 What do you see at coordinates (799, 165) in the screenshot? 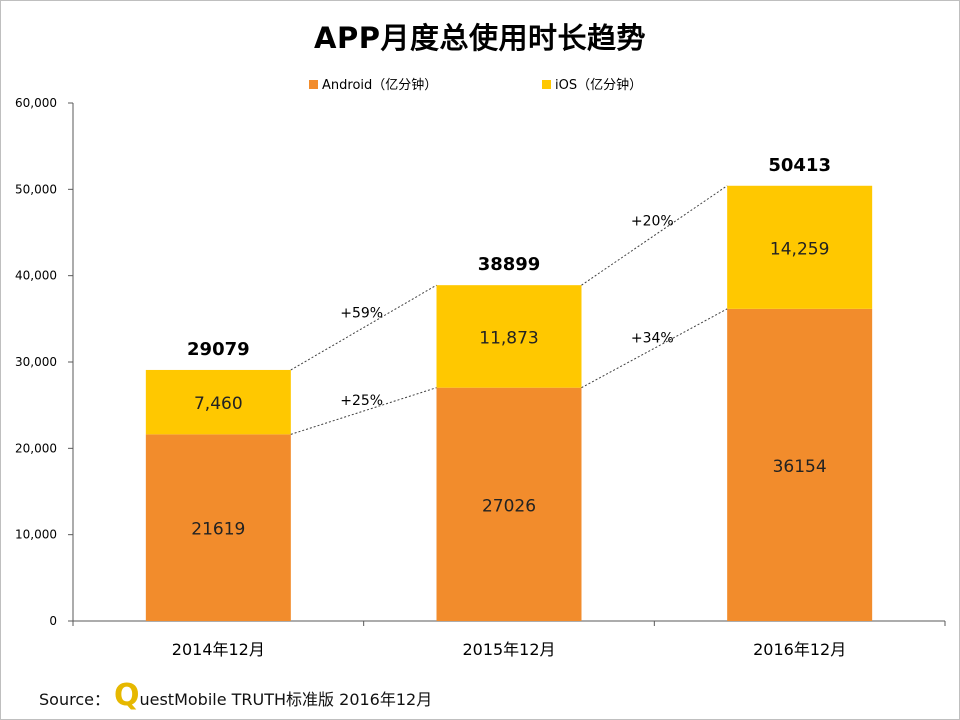
I see `total-label: 50413` at bounding box center [799, 165].